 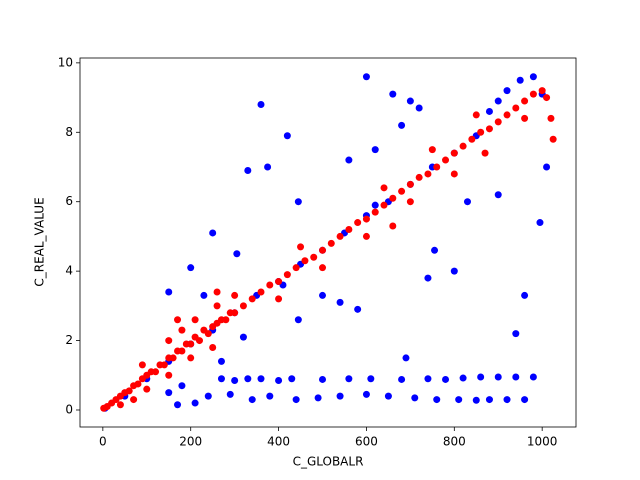 What do you see at coordinates (40, 241) in the screenshot?
I see `y-axis-label: C_REAL_VALUE` at bounding box center [40, 241].